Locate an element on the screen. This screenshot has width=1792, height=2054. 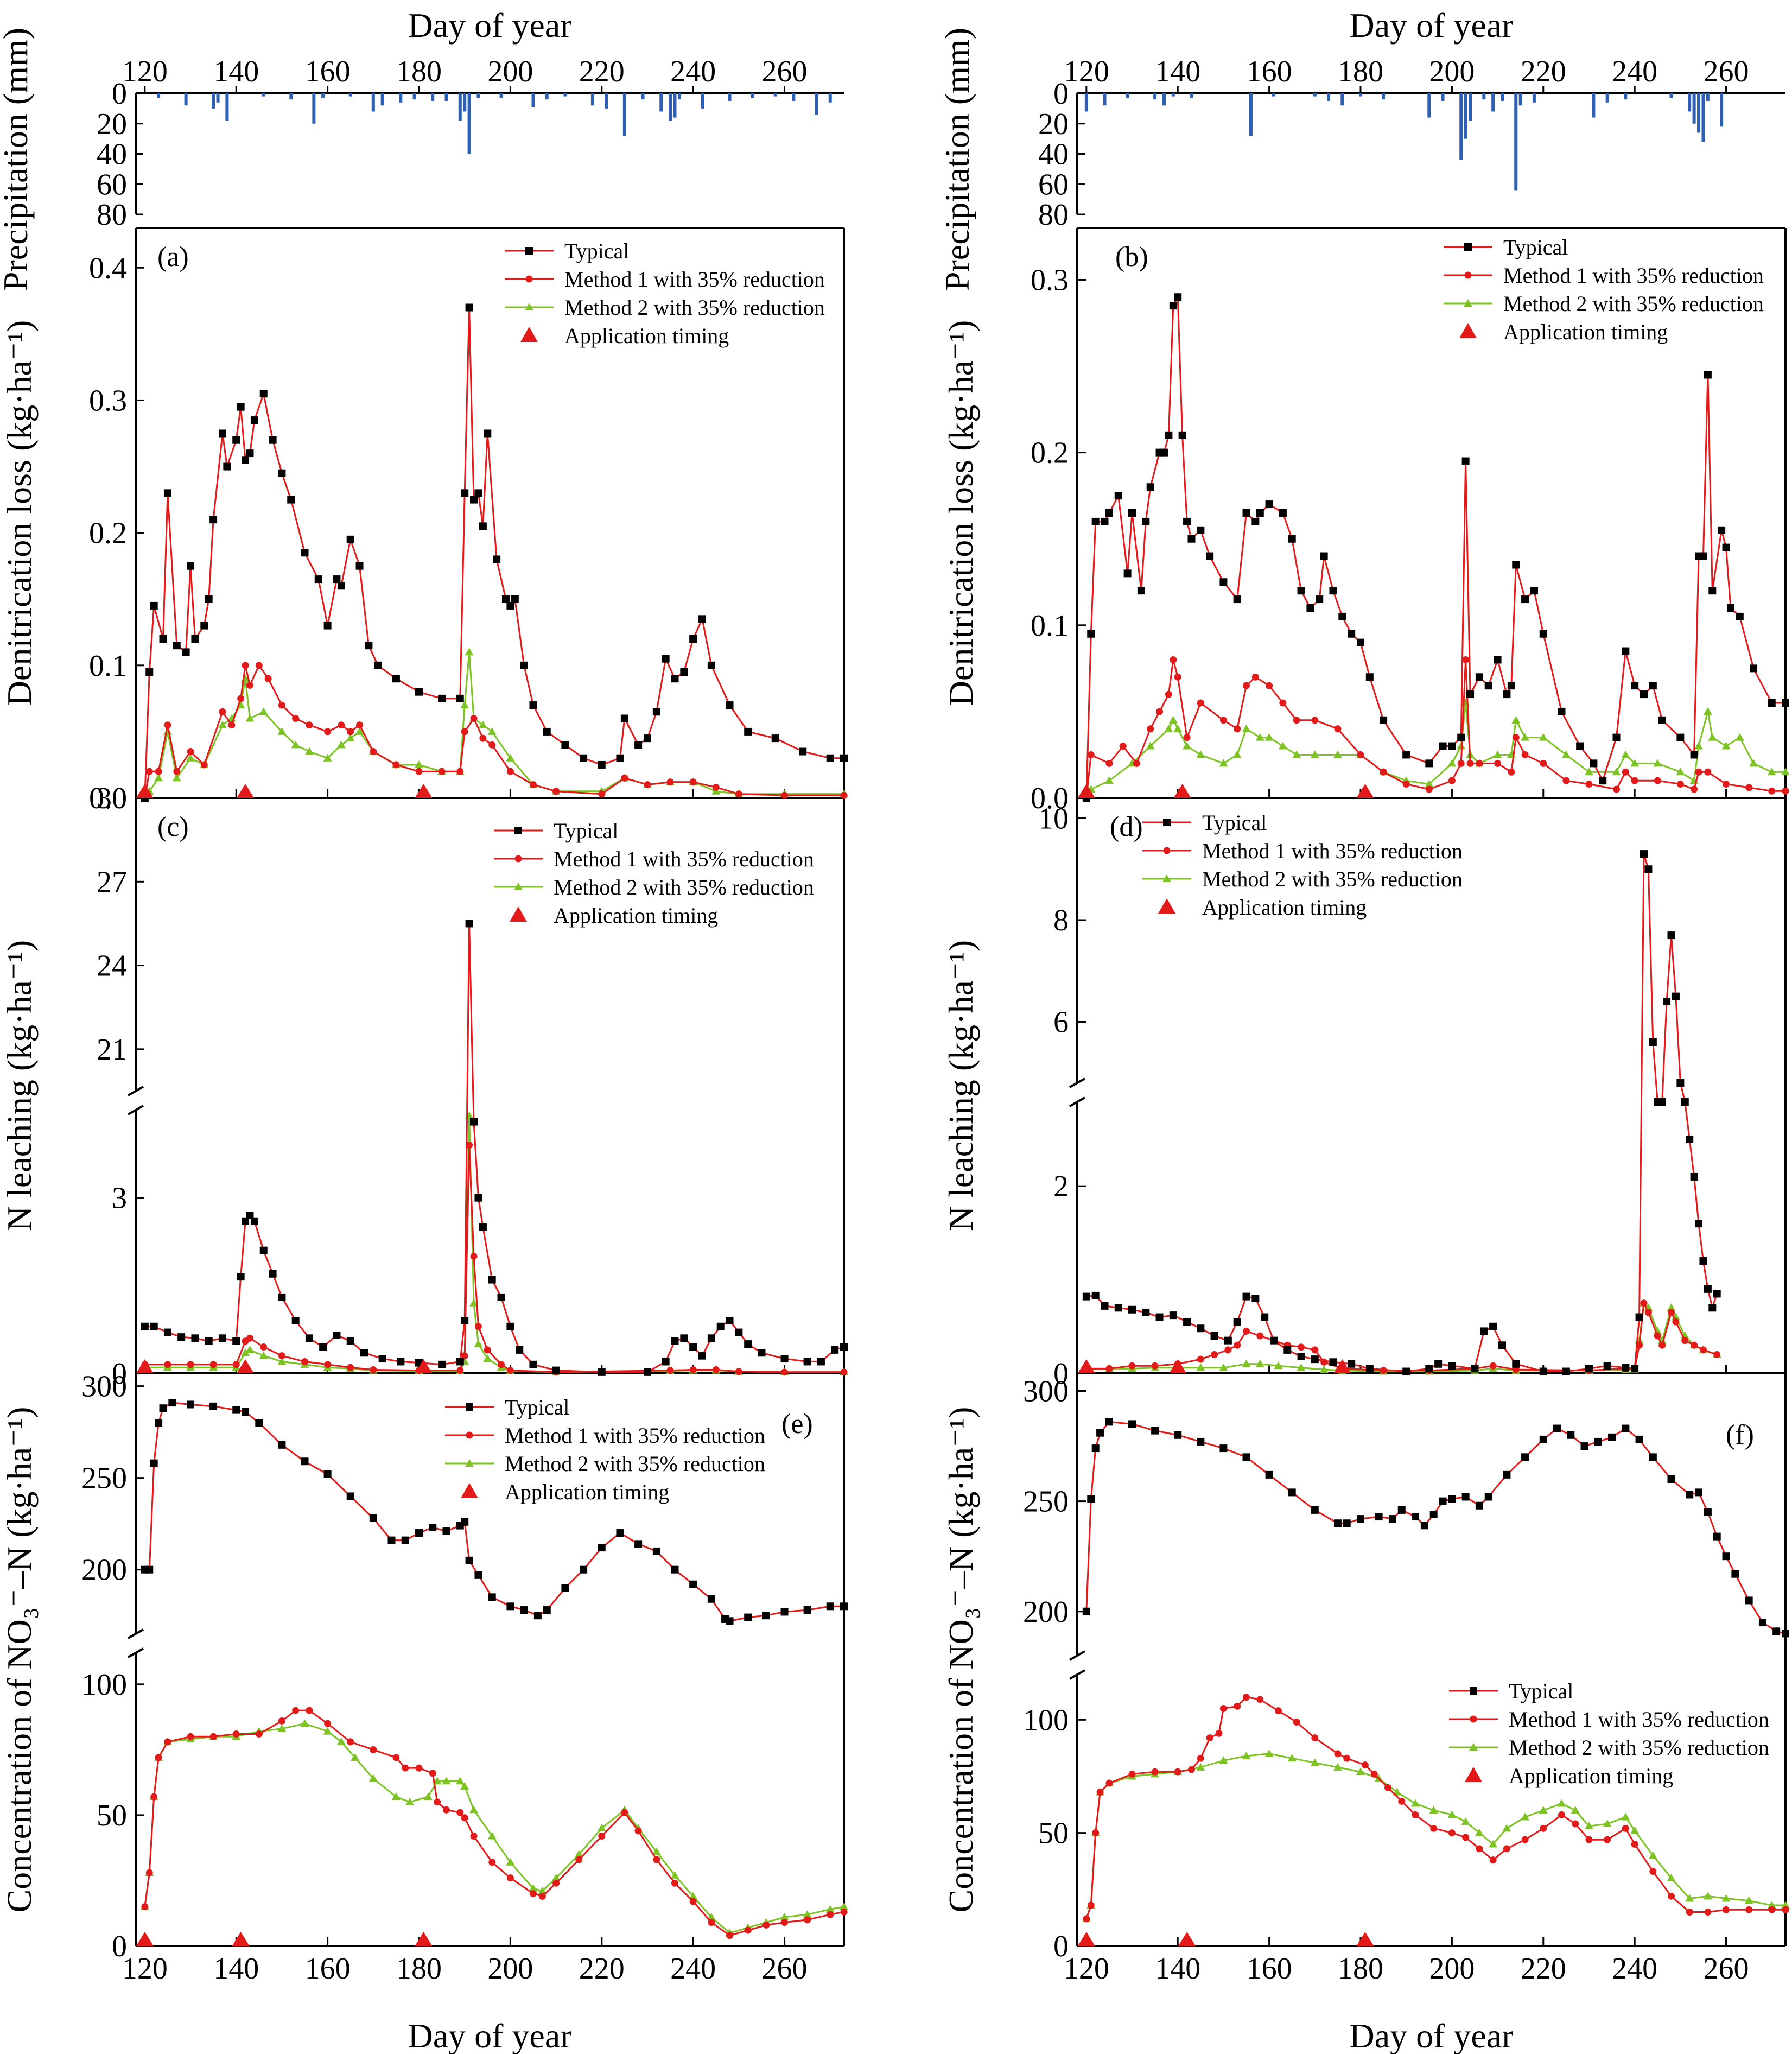
xtick-label: 120 is located at coordinates (1086, 1969).